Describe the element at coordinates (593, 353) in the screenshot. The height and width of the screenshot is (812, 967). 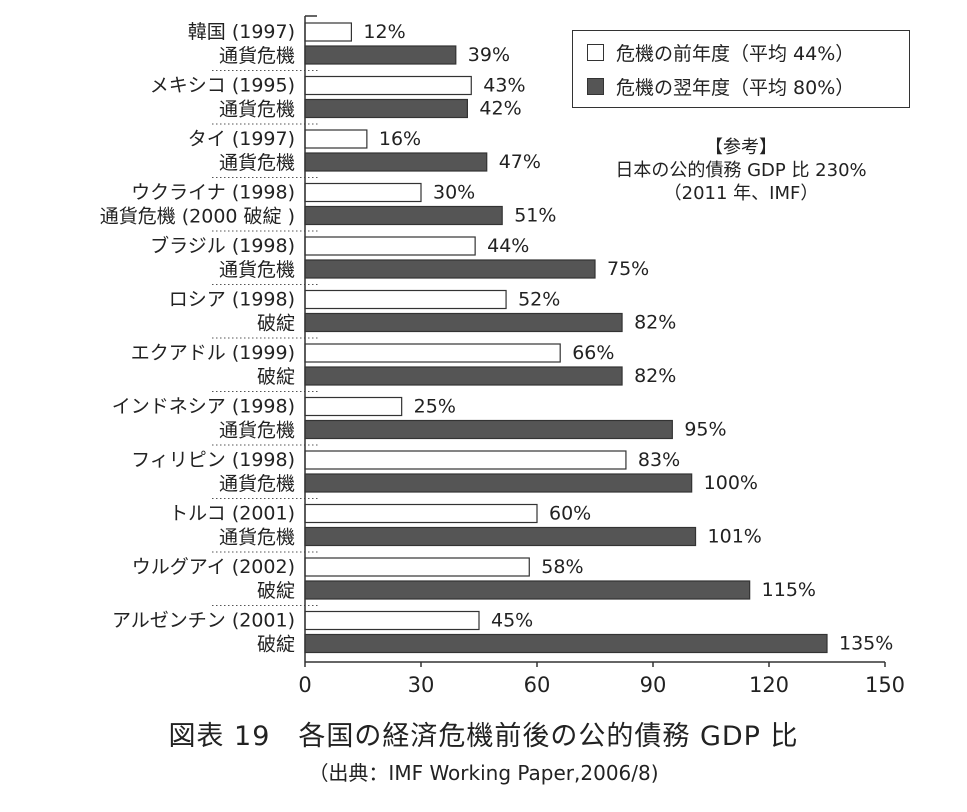
I see `data-label-before: 66%` at that location.